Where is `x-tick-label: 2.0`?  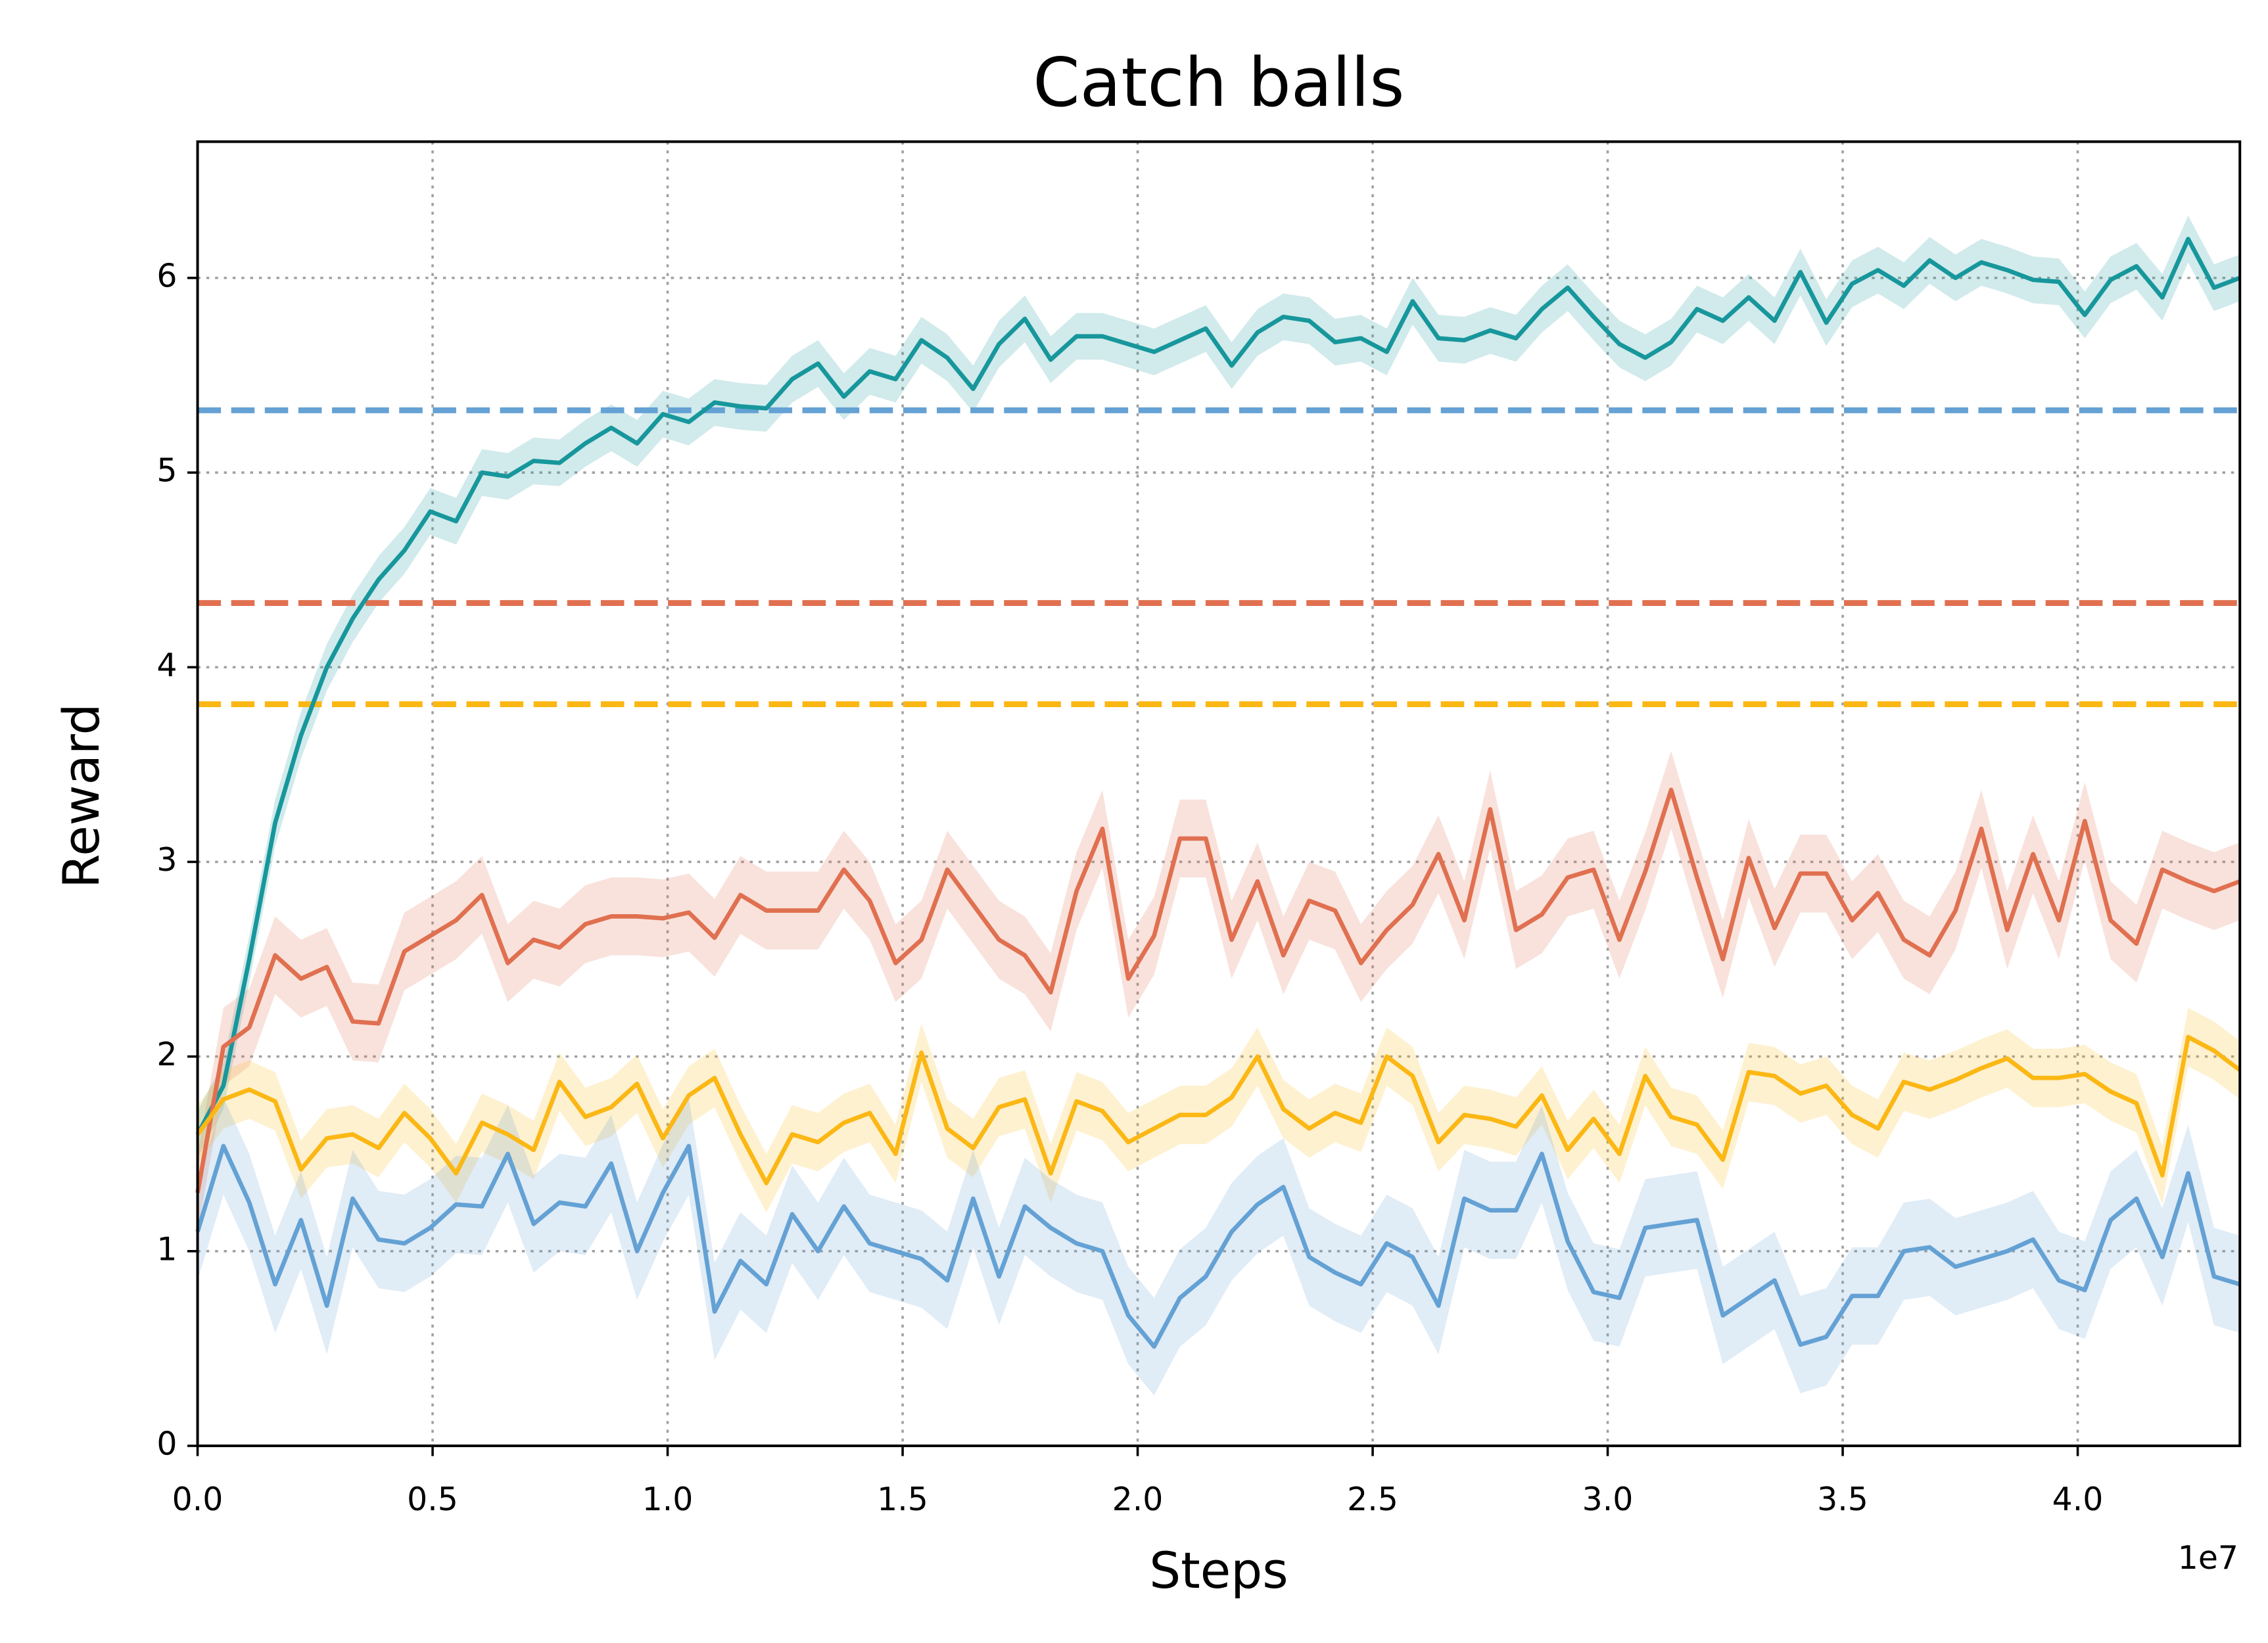
x-tick-label: 2.0 is located at coordinates (1138, 1499).